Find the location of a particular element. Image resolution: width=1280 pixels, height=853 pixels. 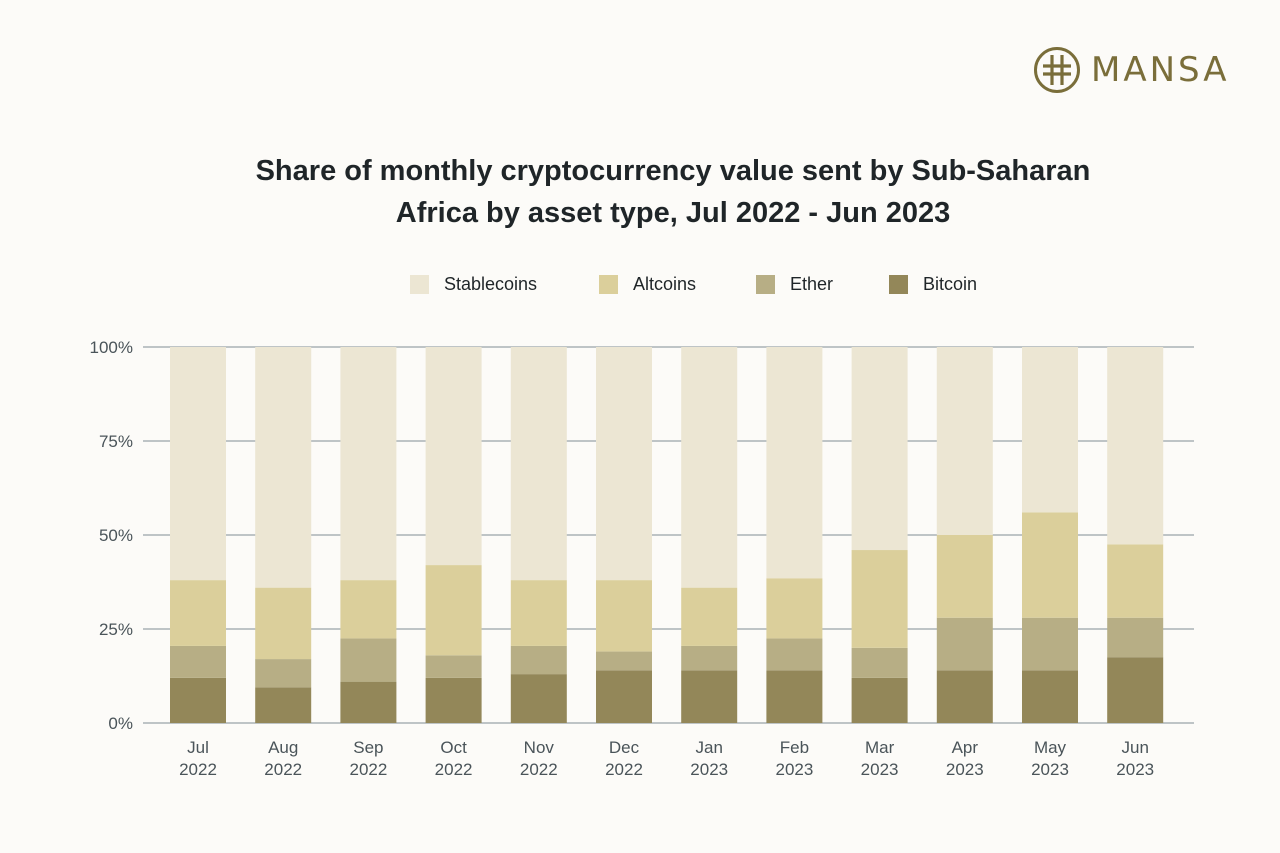

x-tick-label: Jan is located at coordinates (708, 747).